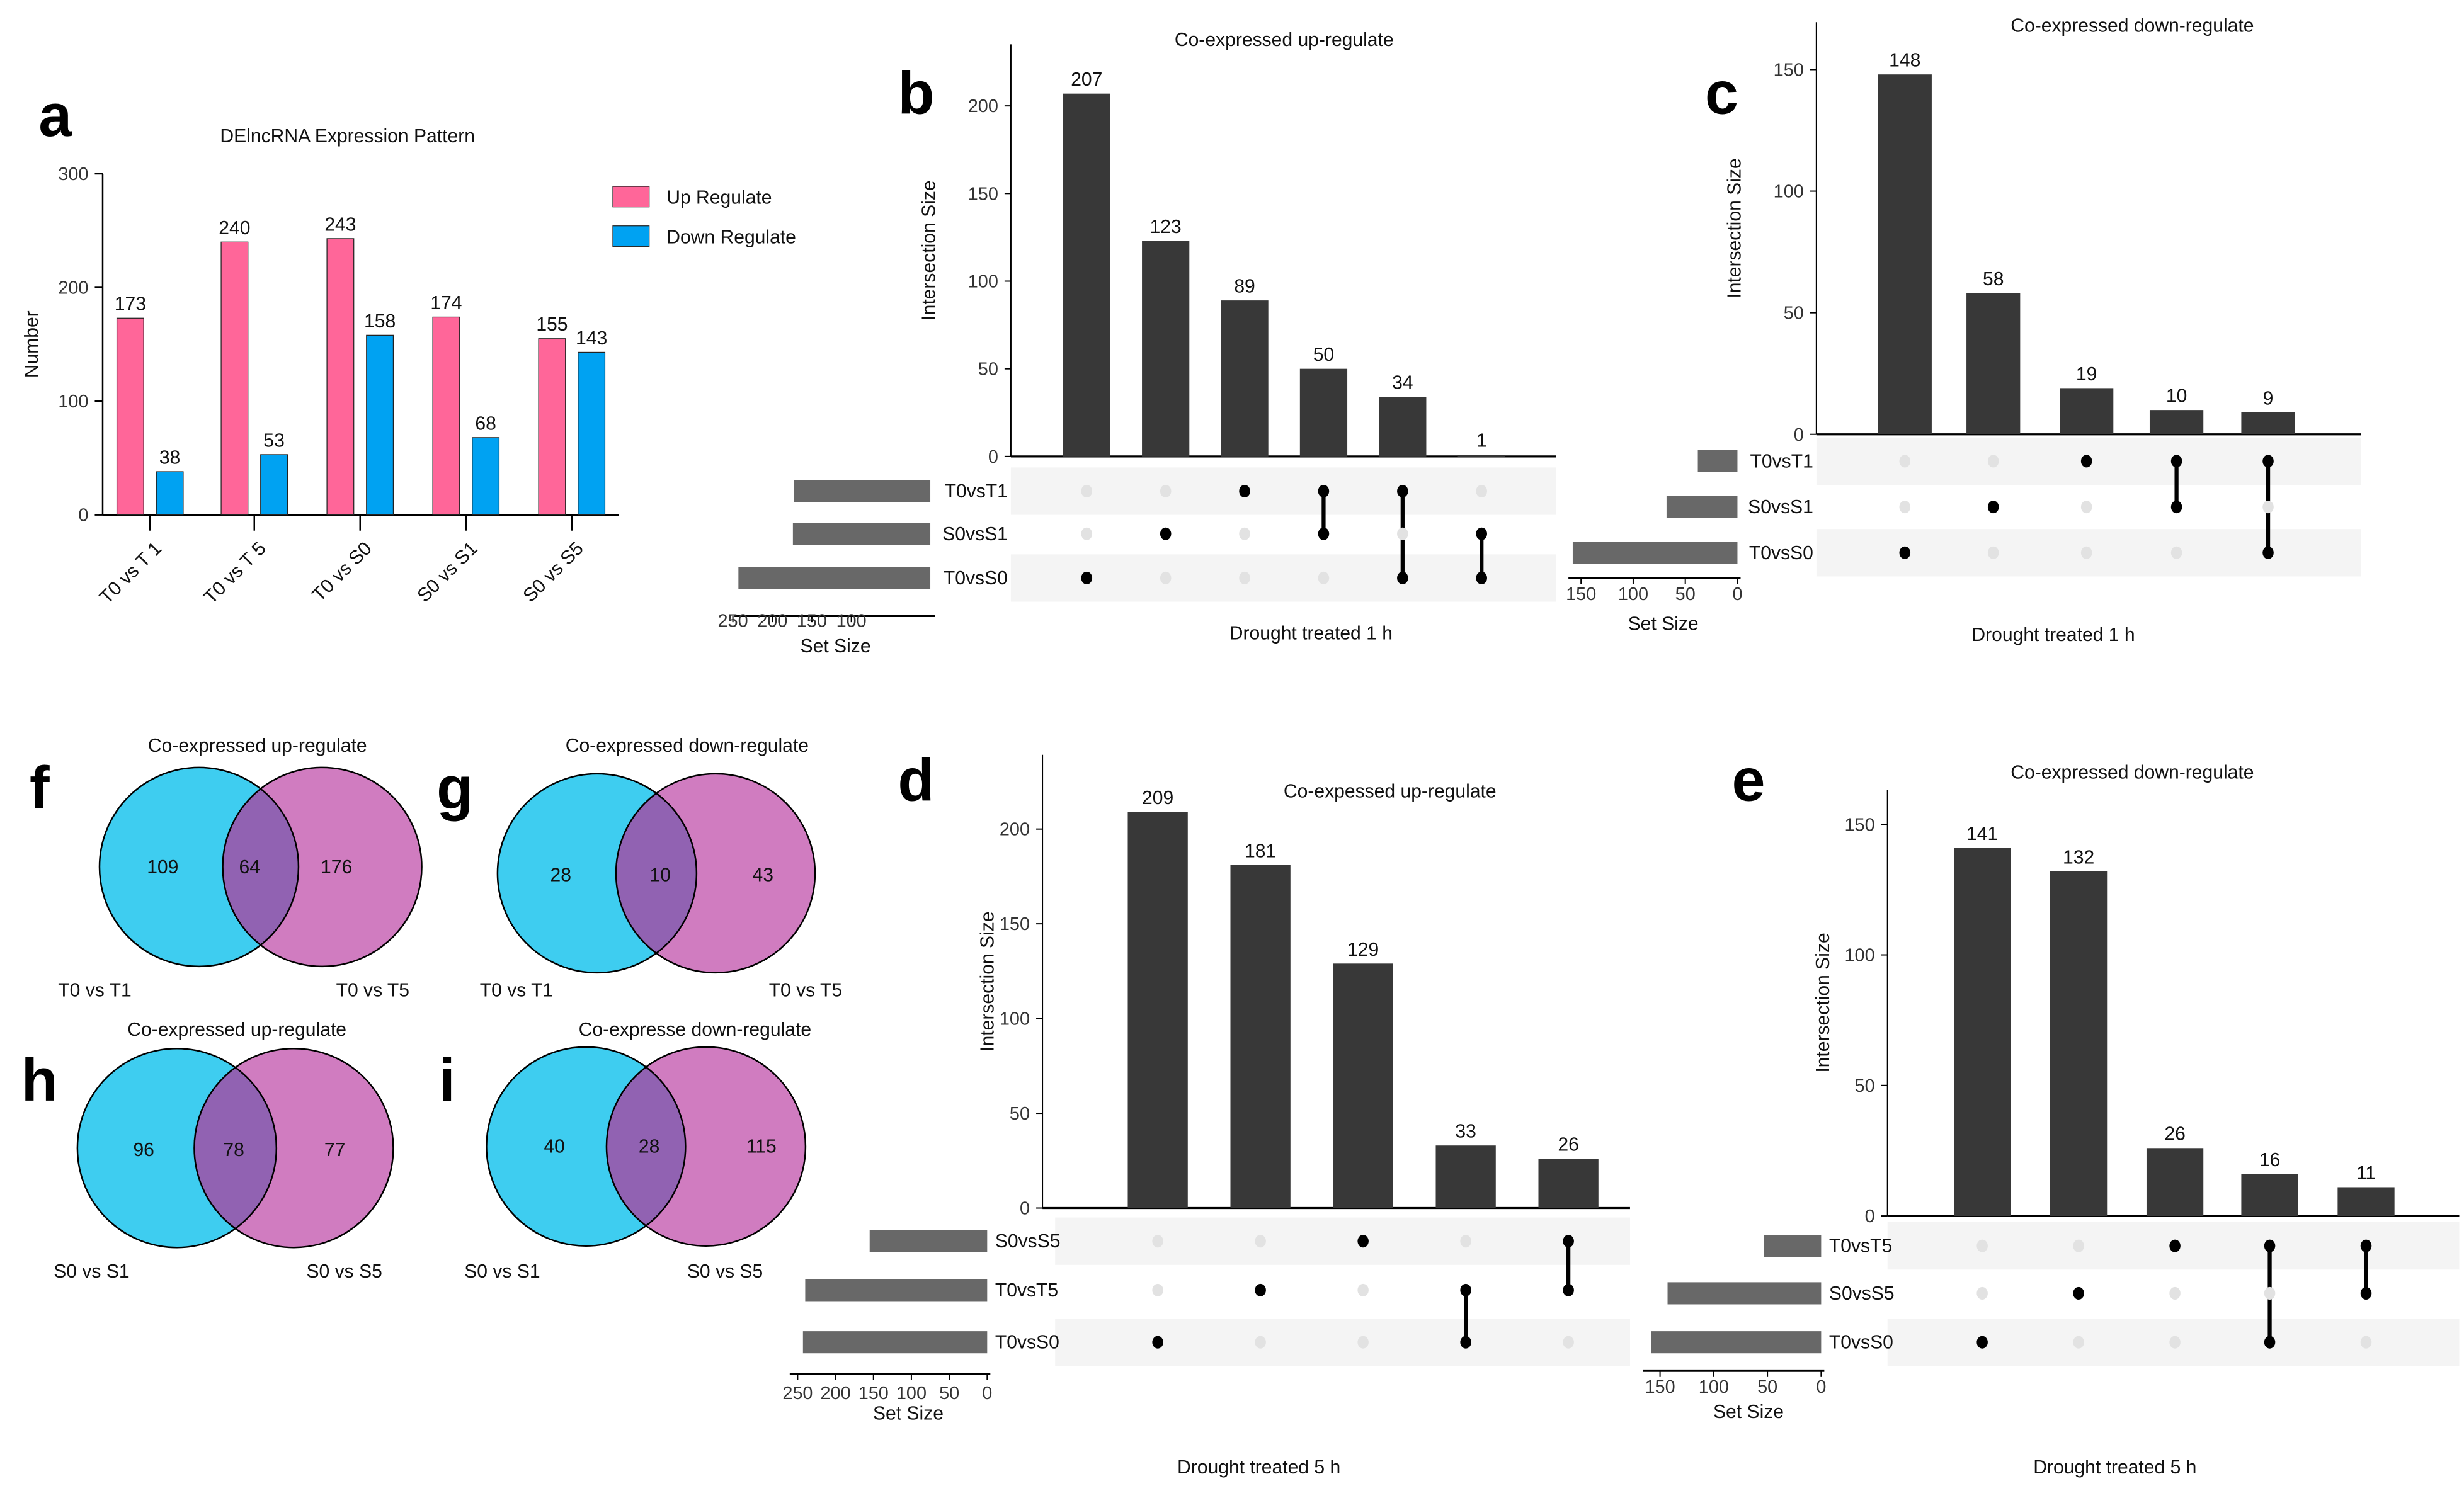 The image size is (2464, 1486). Describe the element at coordinates (336, 867) in the screenshot. I see `venn-right-only-value: 176` at that location.